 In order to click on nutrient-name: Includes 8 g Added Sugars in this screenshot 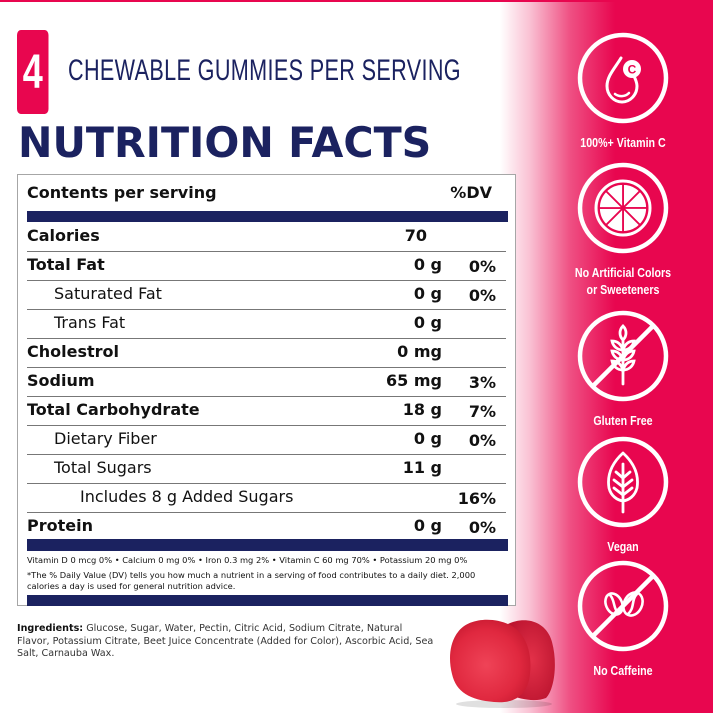, I will do `click(187, 496)`.